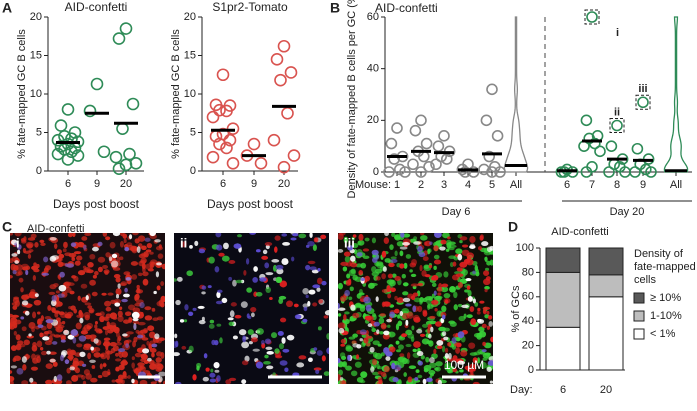 The image size is (697, 411). Describe the element at coordinates (36, 55) in the screenshot. I see `y-tick-label: 15` at that location.